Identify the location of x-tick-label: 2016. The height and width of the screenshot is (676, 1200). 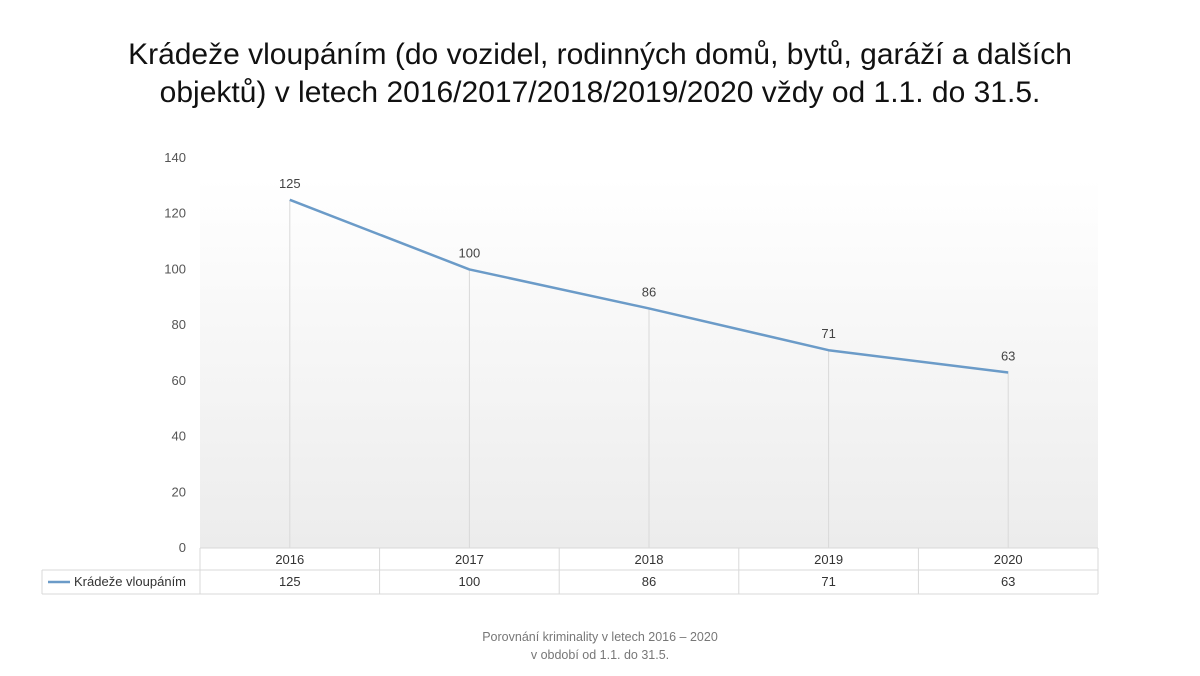
(289, 559).